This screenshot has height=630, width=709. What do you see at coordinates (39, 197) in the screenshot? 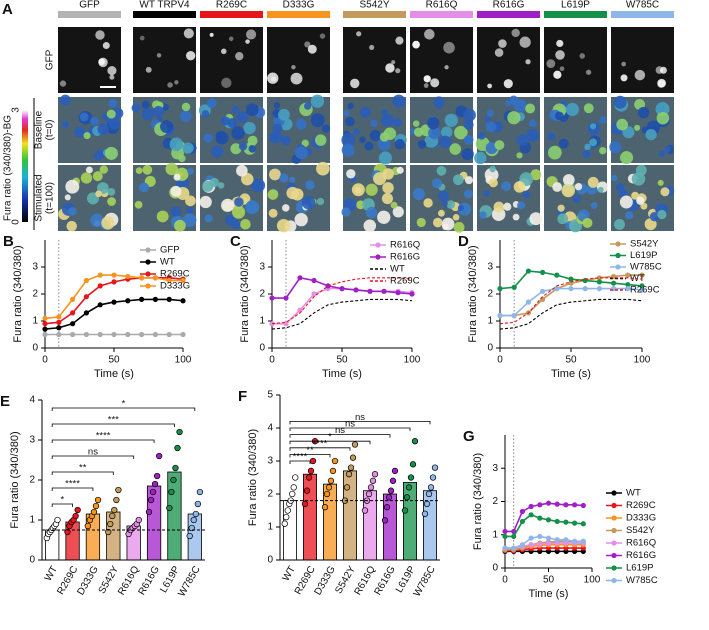
I see `row-label: Stimulated` at bounding box center [39, 197].